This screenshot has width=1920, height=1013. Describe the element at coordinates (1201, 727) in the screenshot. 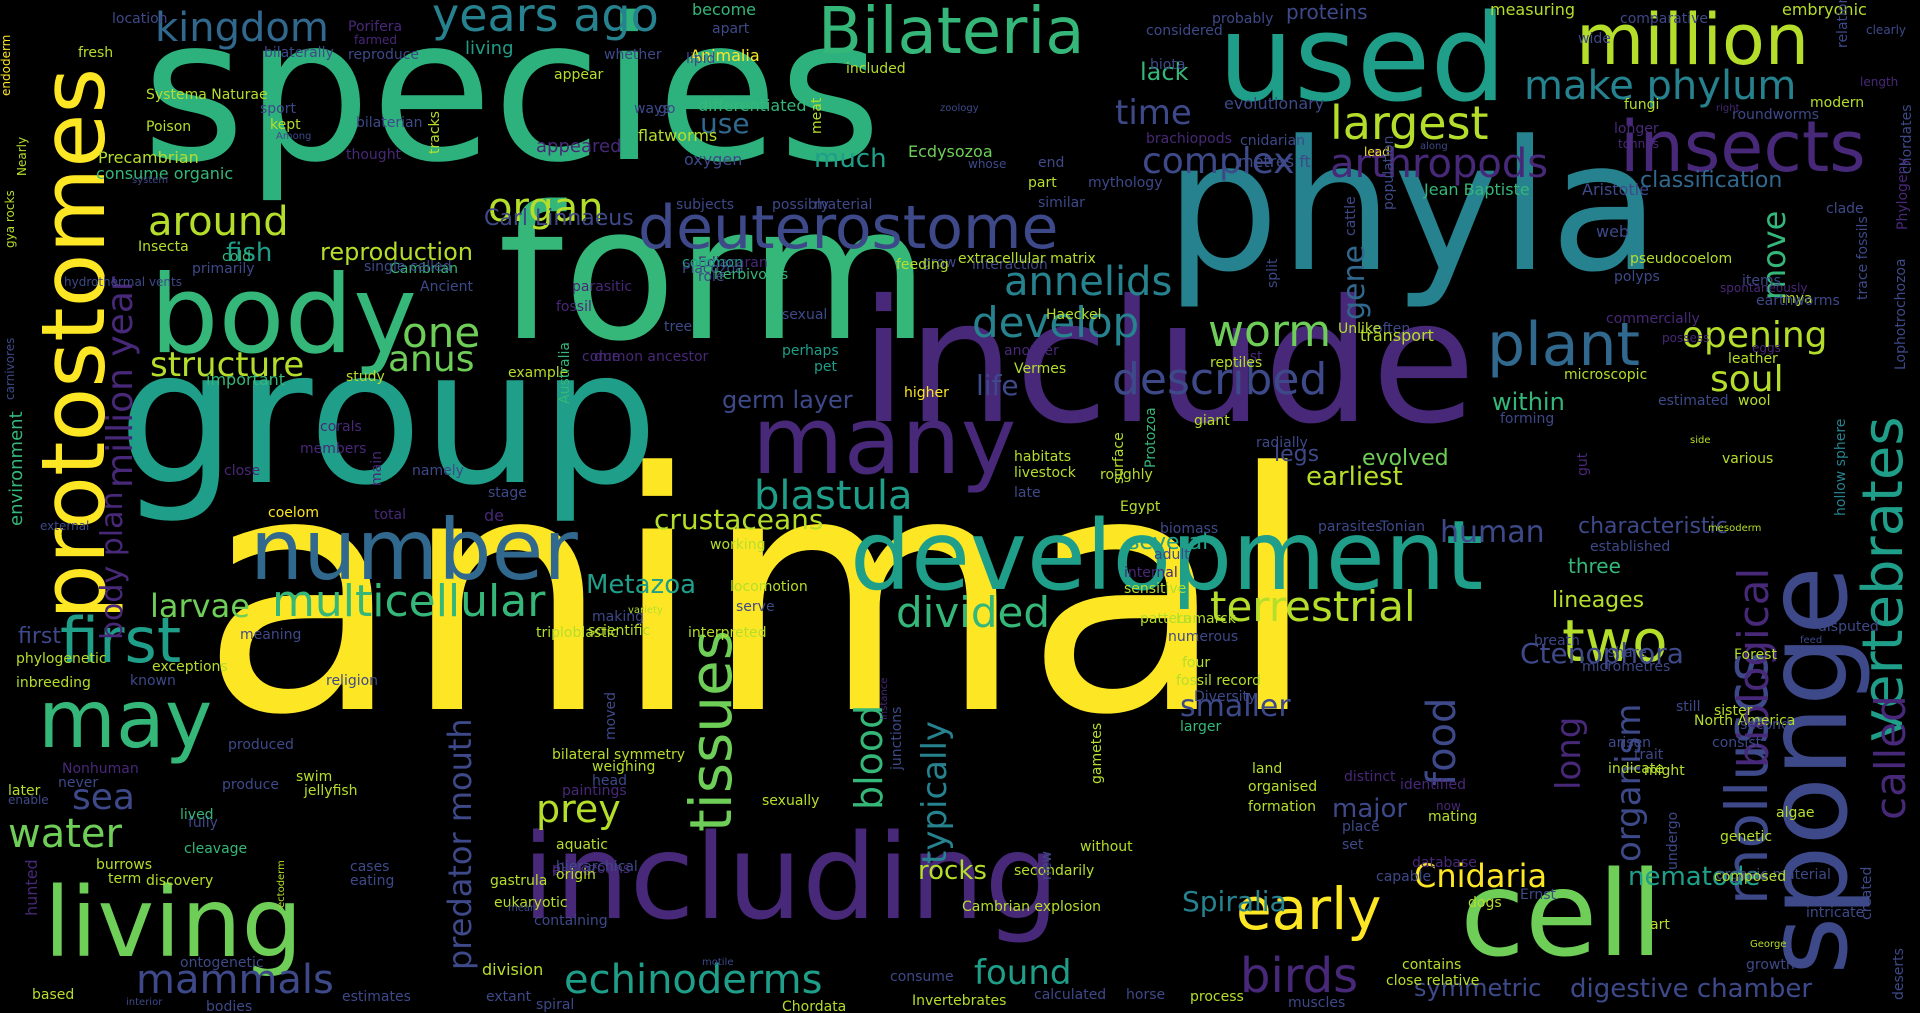

I see `cloud-word: larger` at that location.